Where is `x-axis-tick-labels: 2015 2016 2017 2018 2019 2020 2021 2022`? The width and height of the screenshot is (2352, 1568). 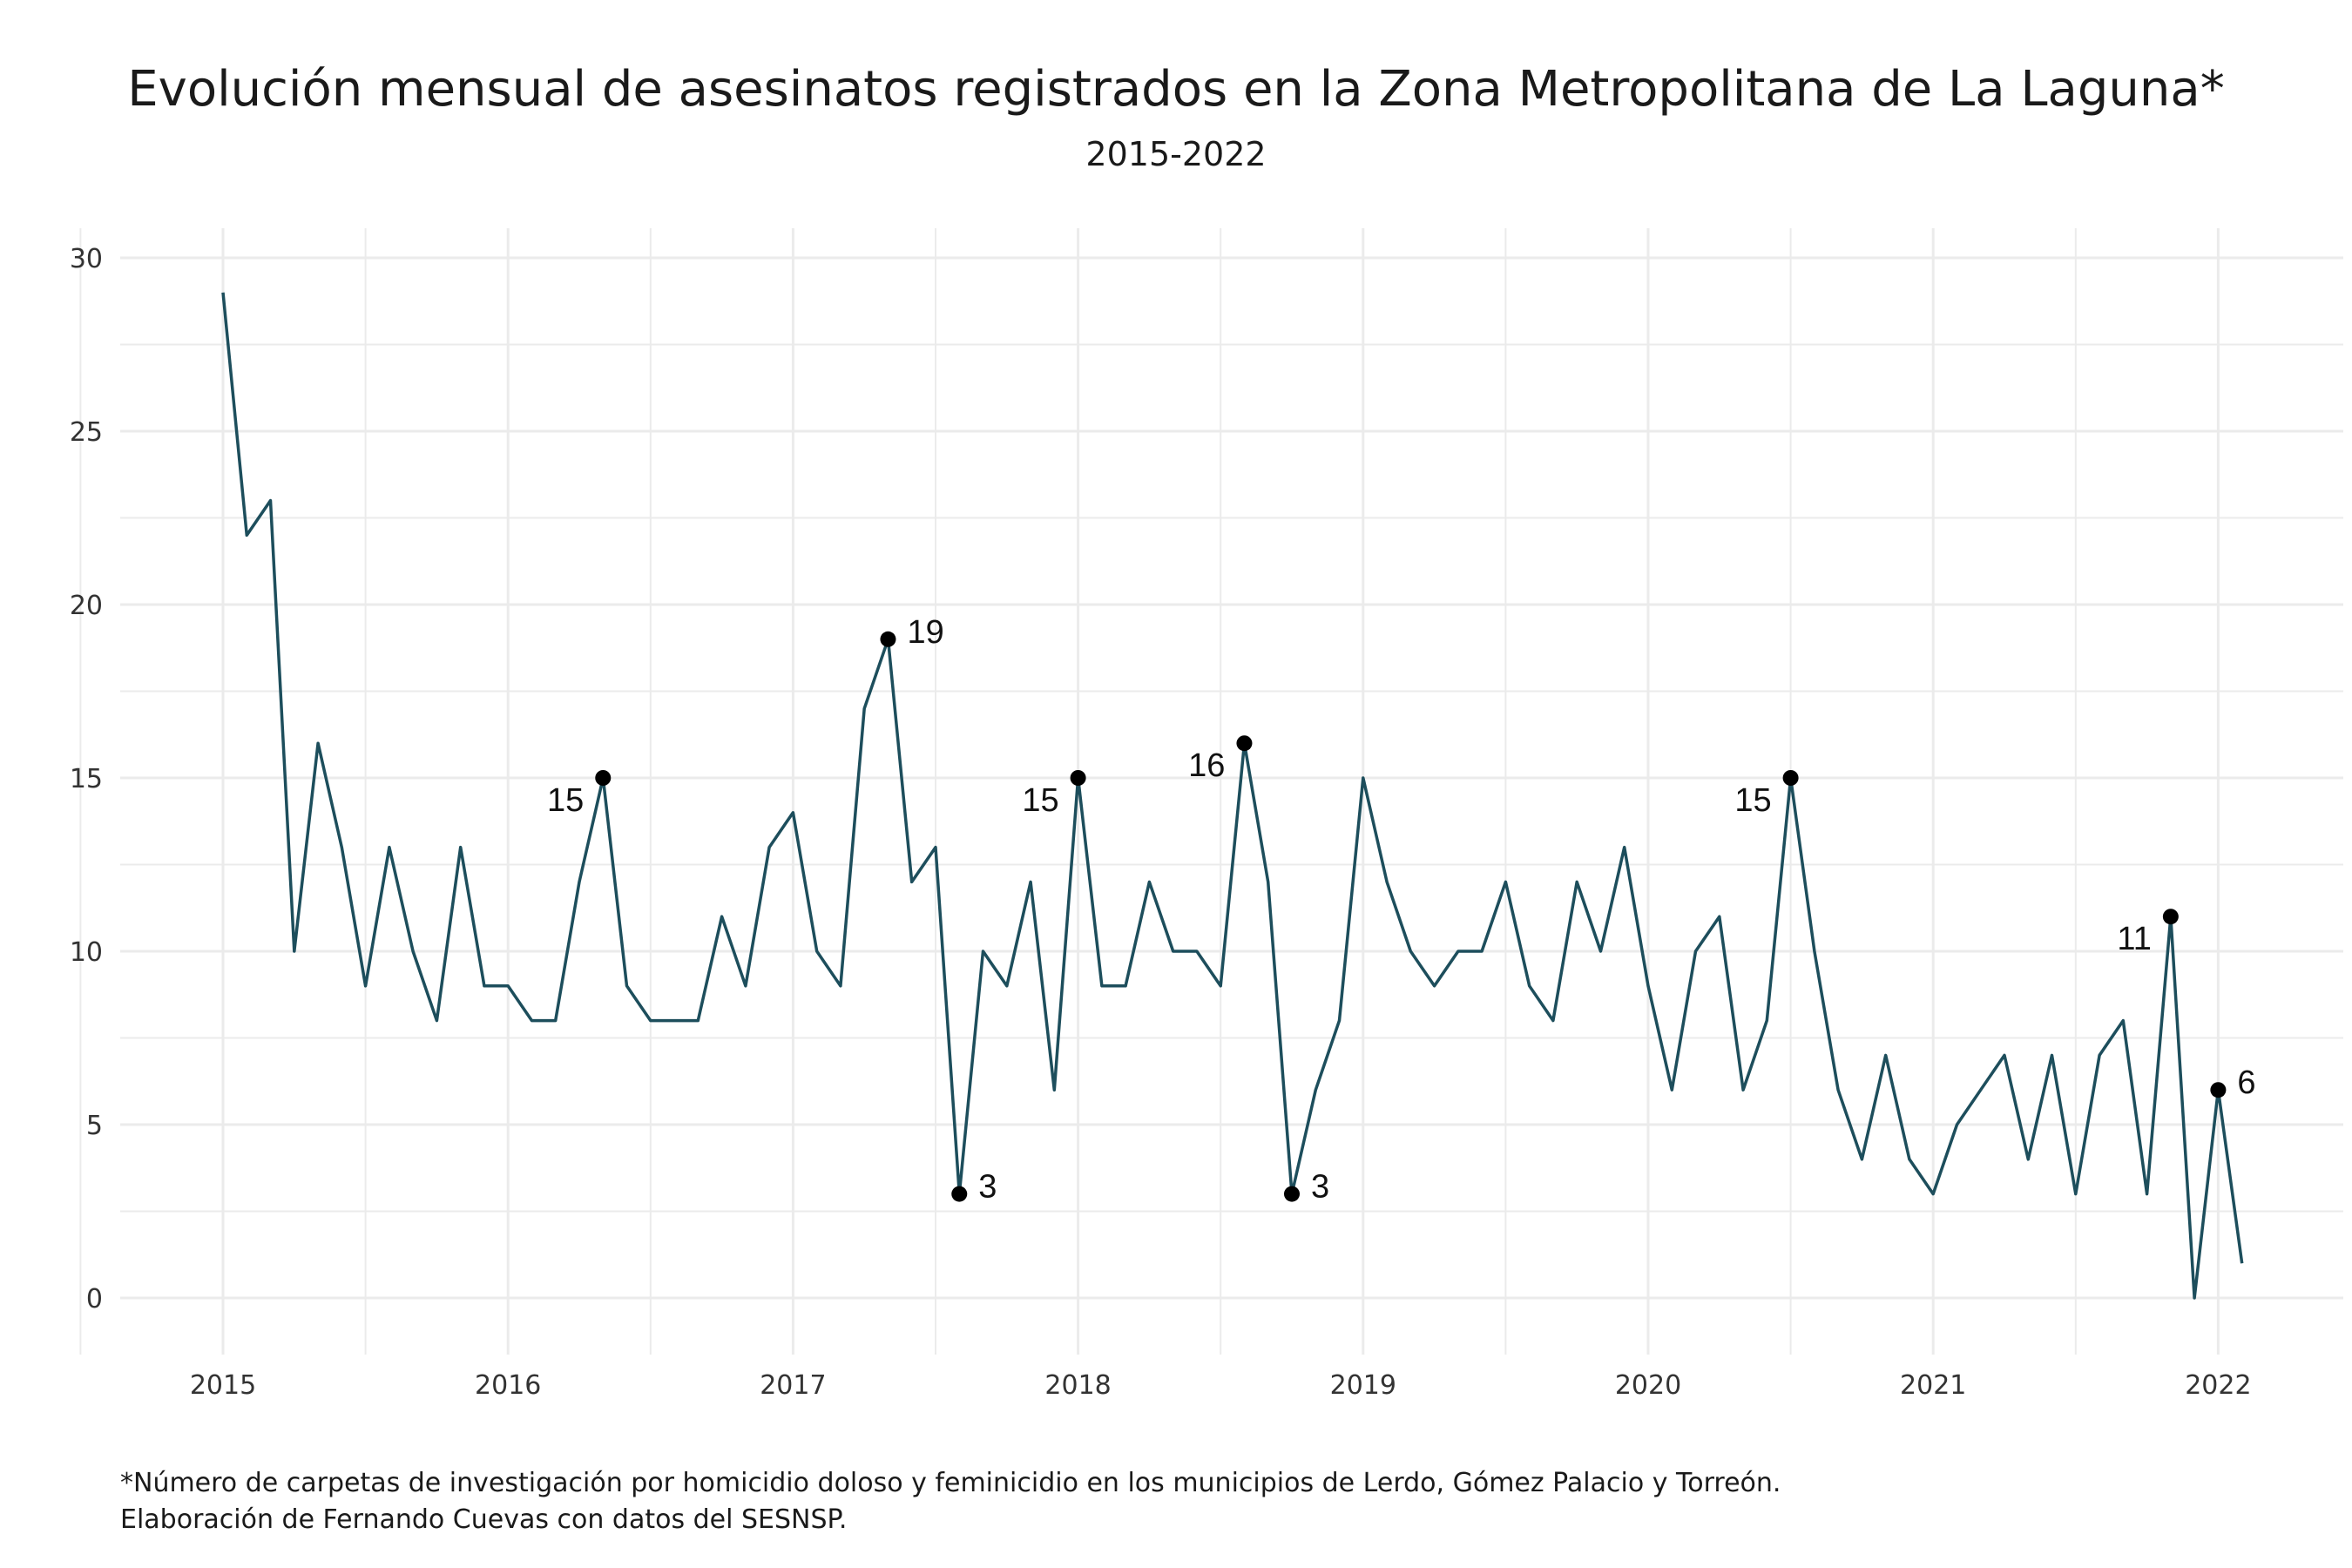
x-axis-tick-labels: 2015 2016 2017 2018 2019 2020 2021 2022 is located at coordinates (1221, 1385).